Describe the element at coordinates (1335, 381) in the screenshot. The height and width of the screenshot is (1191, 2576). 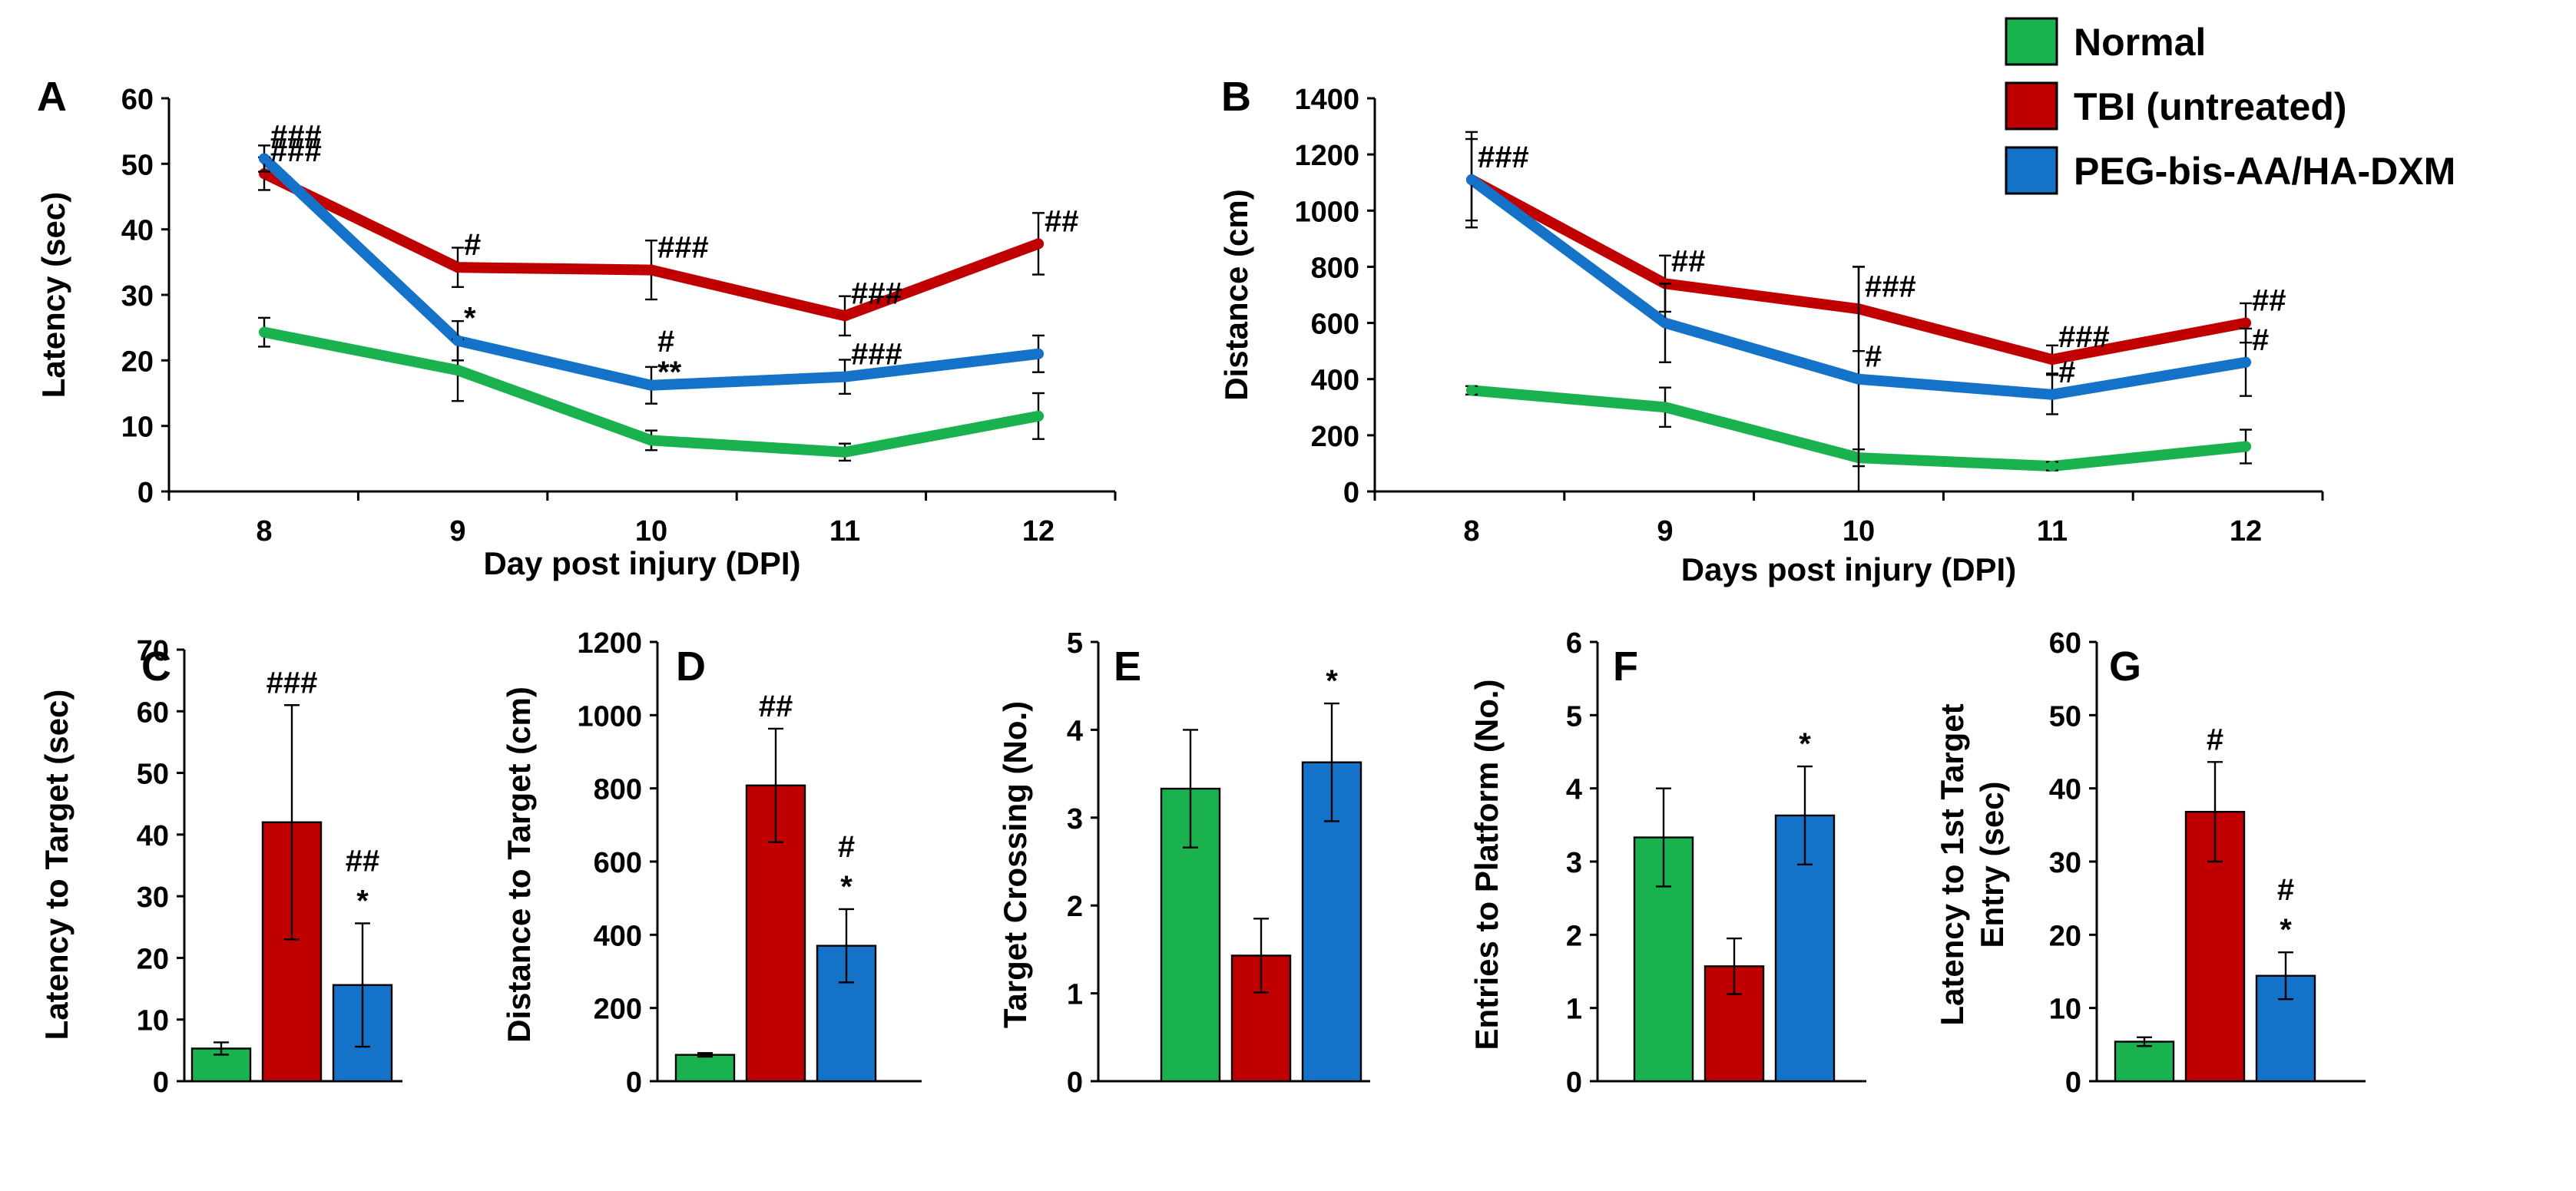
I see `y-tick-label: 400` at that location.